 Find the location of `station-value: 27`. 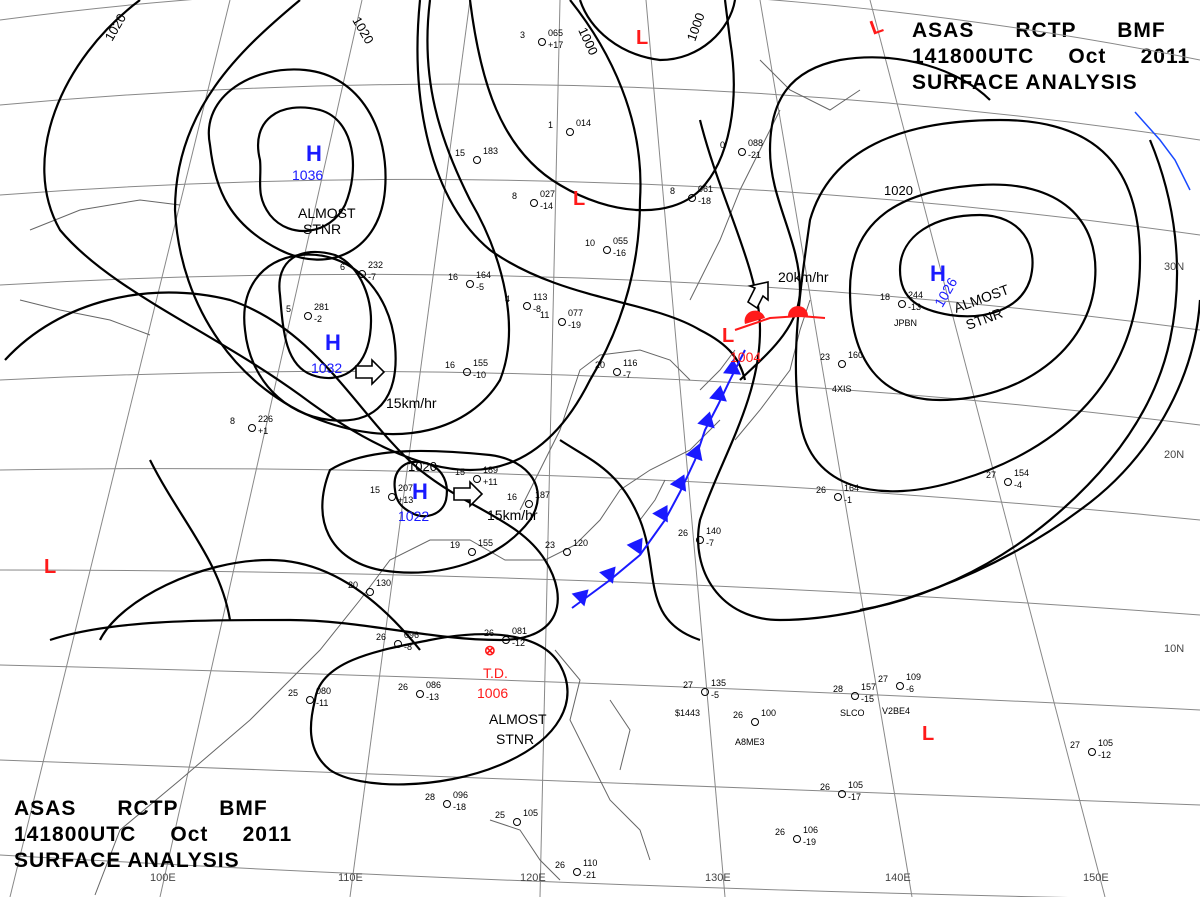

station-value: 27 is located at coordinates (688, 685).